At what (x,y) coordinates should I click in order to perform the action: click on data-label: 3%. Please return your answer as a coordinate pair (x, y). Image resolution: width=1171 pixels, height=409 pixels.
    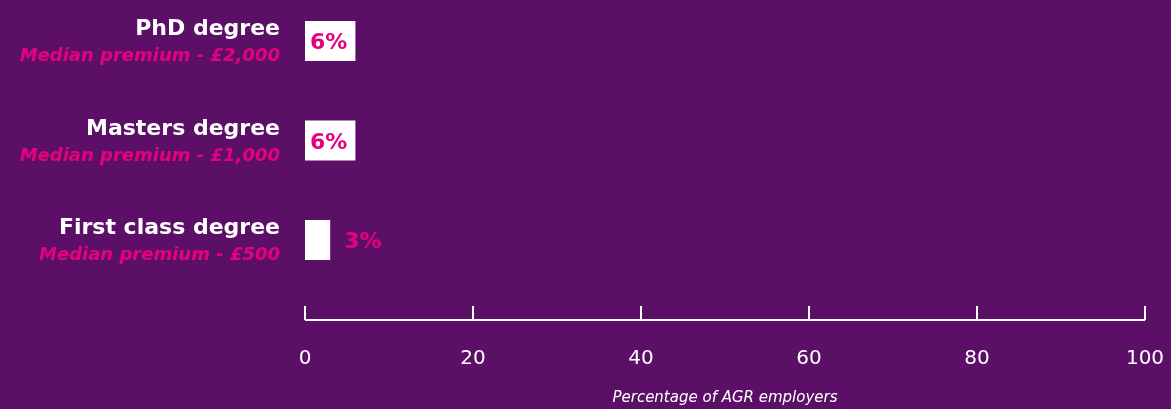
    Looking at the image, I should click on (363, 240).